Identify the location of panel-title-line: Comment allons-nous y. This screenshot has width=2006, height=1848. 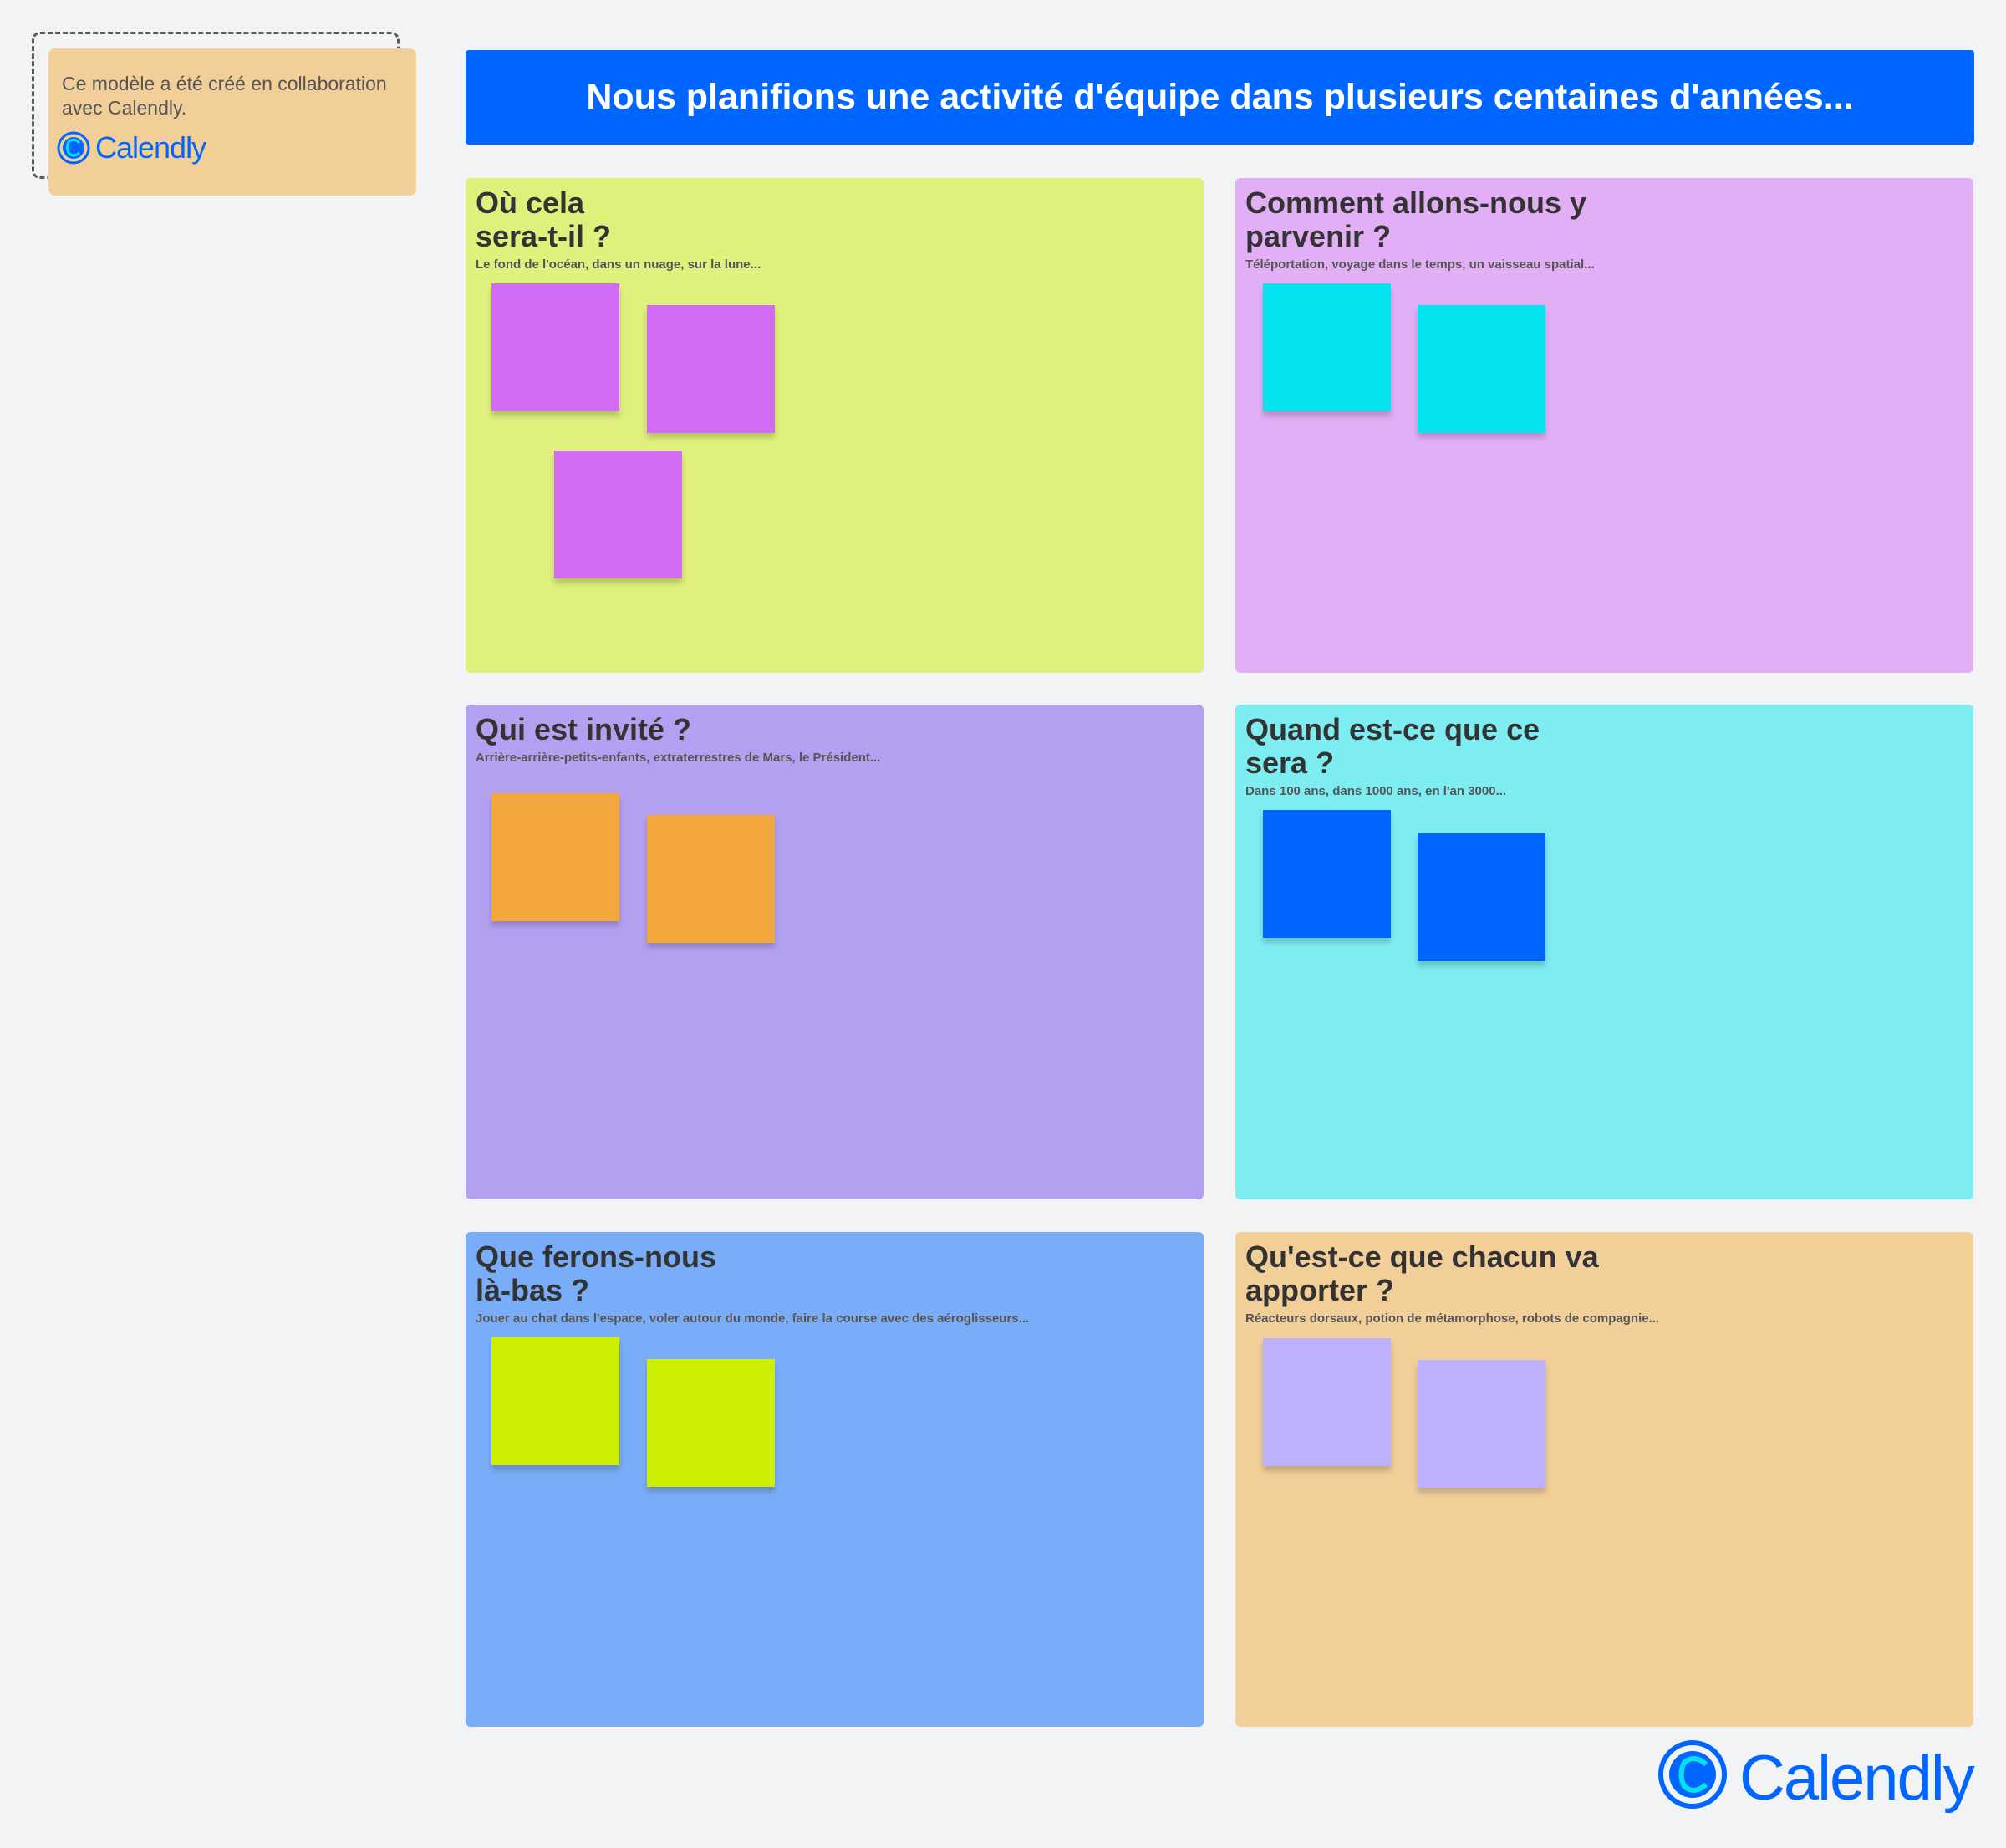
(1416, 203).